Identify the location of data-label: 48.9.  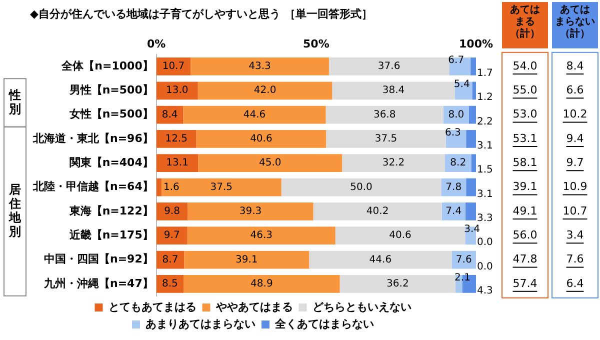
(261, 284).